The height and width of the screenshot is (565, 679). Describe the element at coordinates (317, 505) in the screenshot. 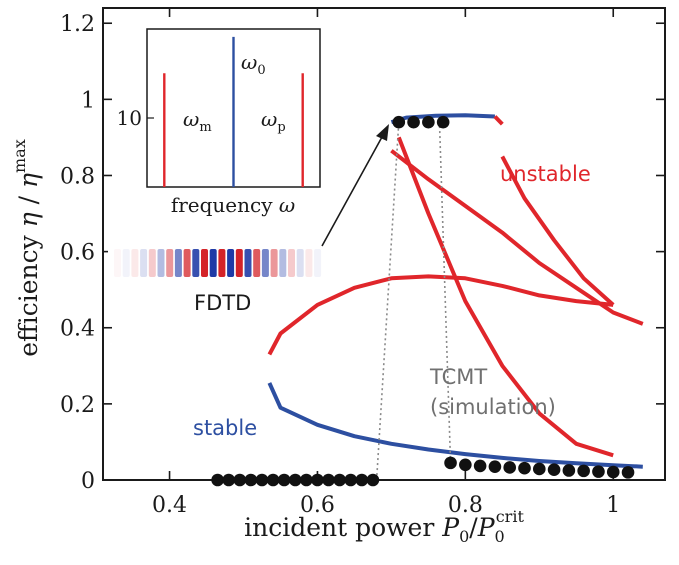

I see `x-tick-label: 0.6` at that location.